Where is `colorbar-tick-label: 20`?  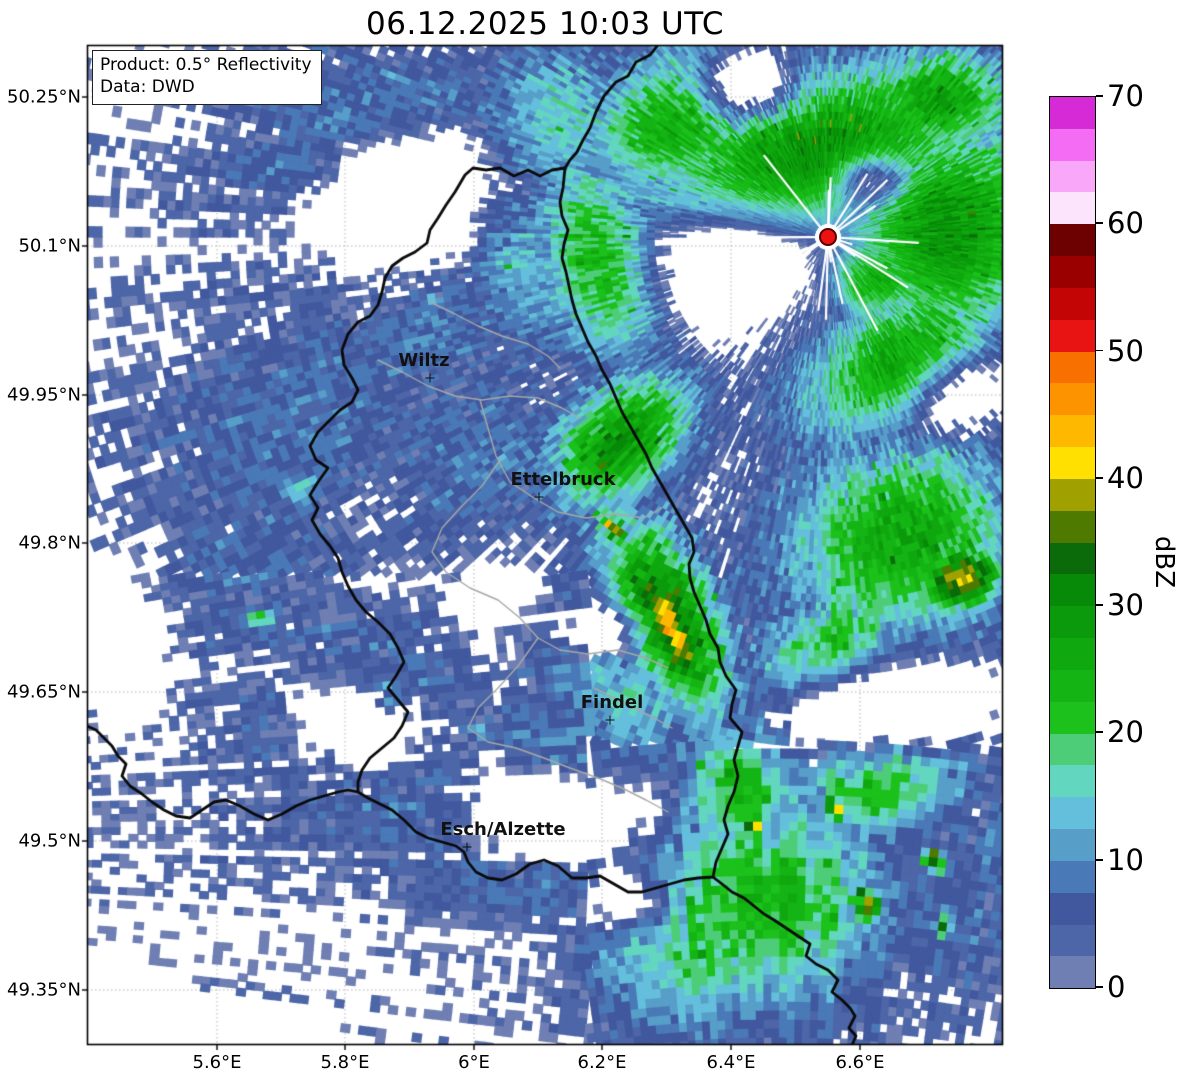
colorbar-tick-label: 20 is located at coordinates (1125, 732).